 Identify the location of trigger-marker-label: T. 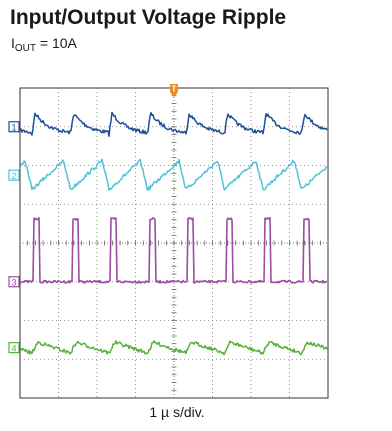
(174, 89).